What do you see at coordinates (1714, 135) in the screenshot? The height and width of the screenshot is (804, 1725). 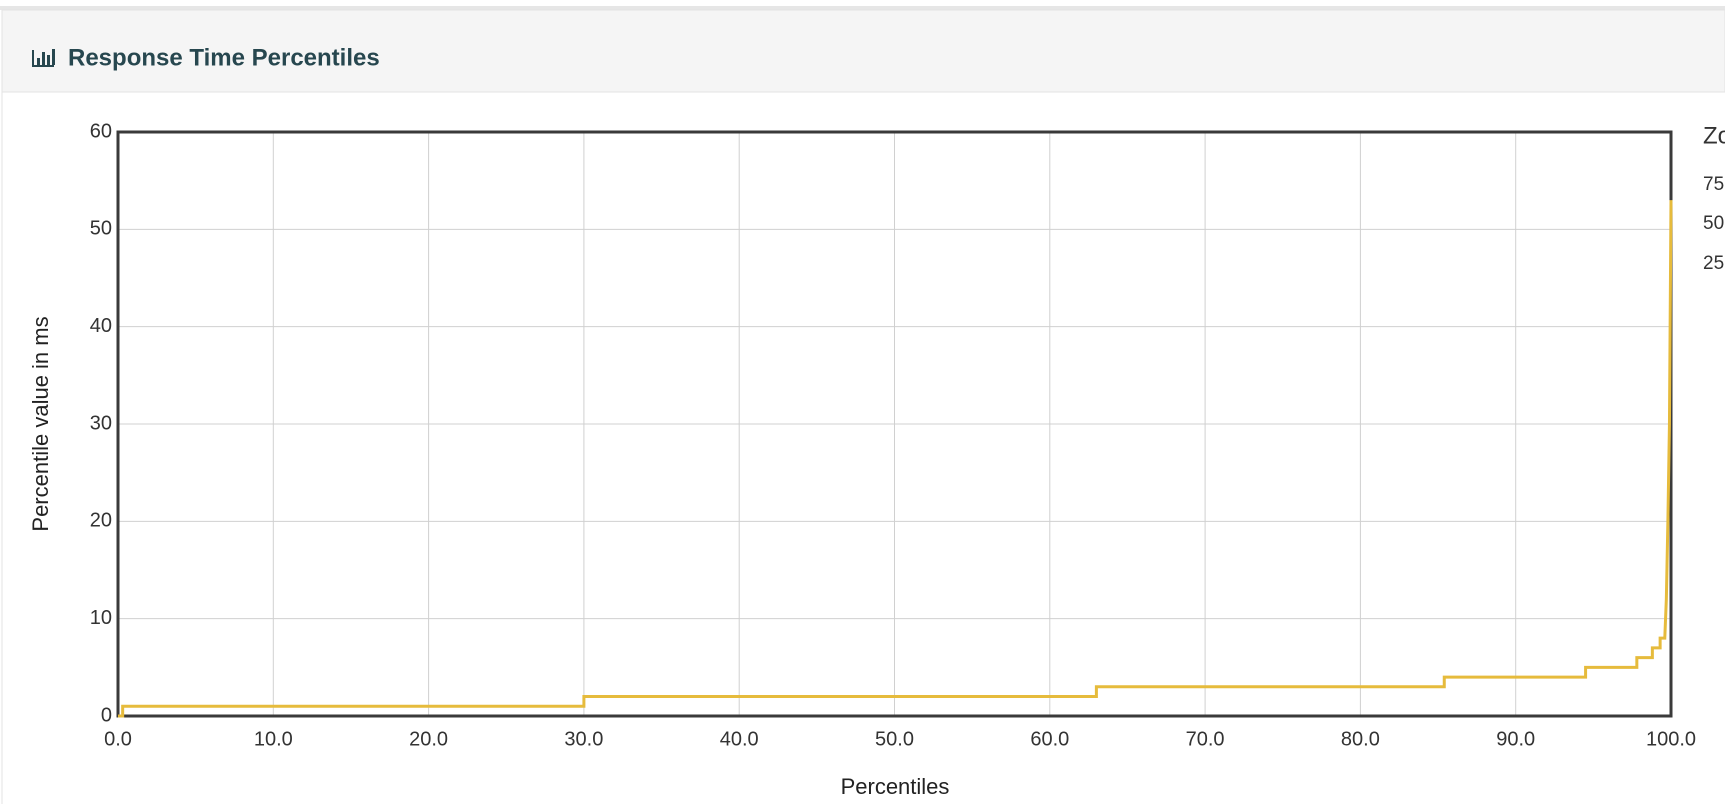 I see `zoom-option: Zo` at bounding box center [1714, 135].